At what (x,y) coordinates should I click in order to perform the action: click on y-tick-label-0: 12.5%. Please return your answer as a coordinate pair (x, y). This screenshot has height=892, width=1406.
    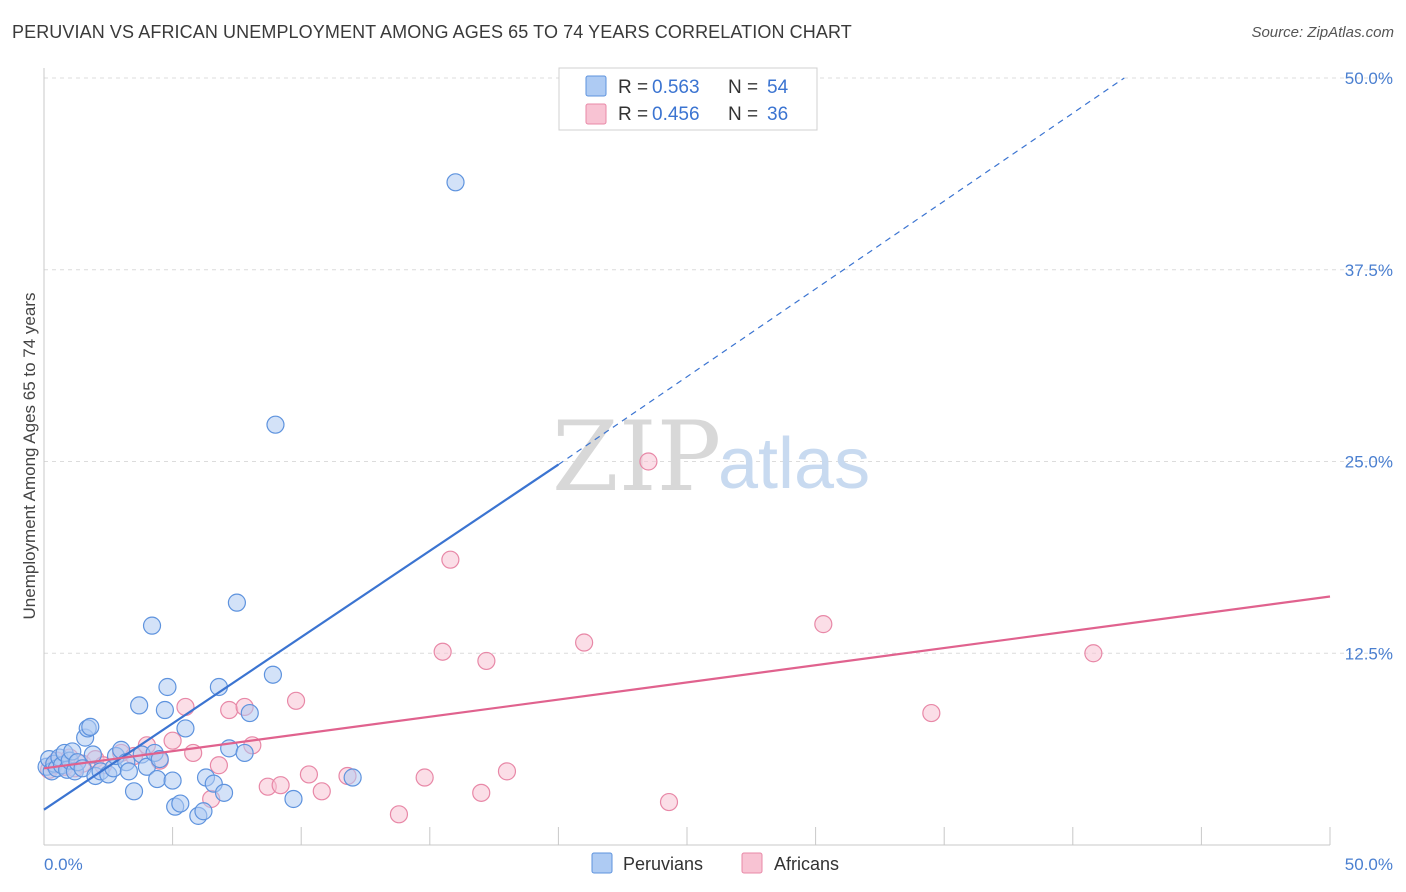
    Looking at the image, I should click on (1369, 653).